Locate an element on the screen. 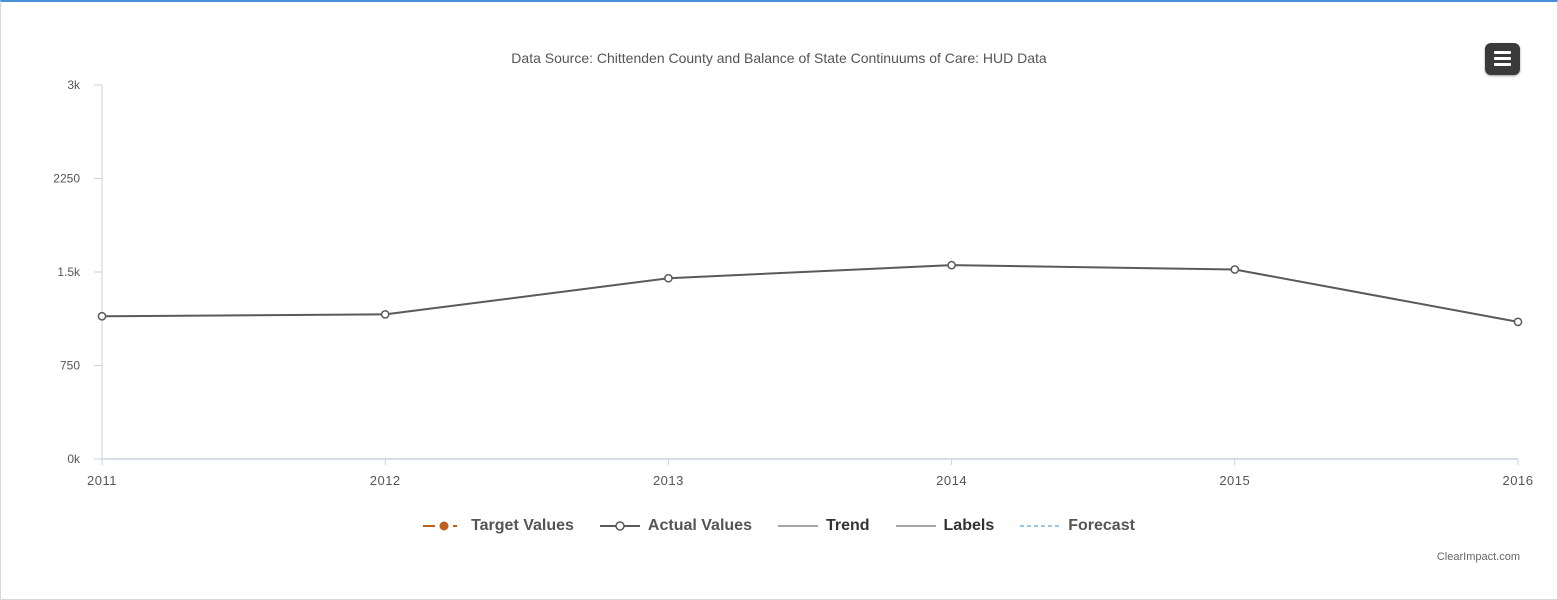 This screenshot has width=1558, height=600. legend-item-actual-values: Actual Values is located at coordinates (675, 526).